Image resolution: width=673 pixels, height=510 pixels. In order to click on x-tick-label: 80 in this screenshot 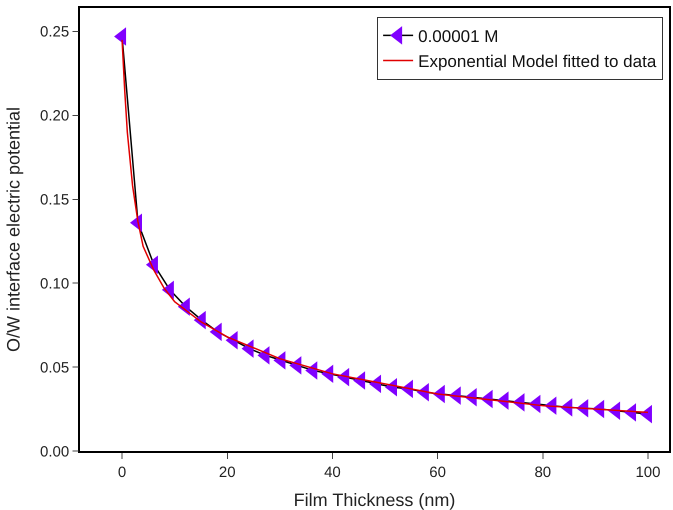, I will do `click(543, 472)`.